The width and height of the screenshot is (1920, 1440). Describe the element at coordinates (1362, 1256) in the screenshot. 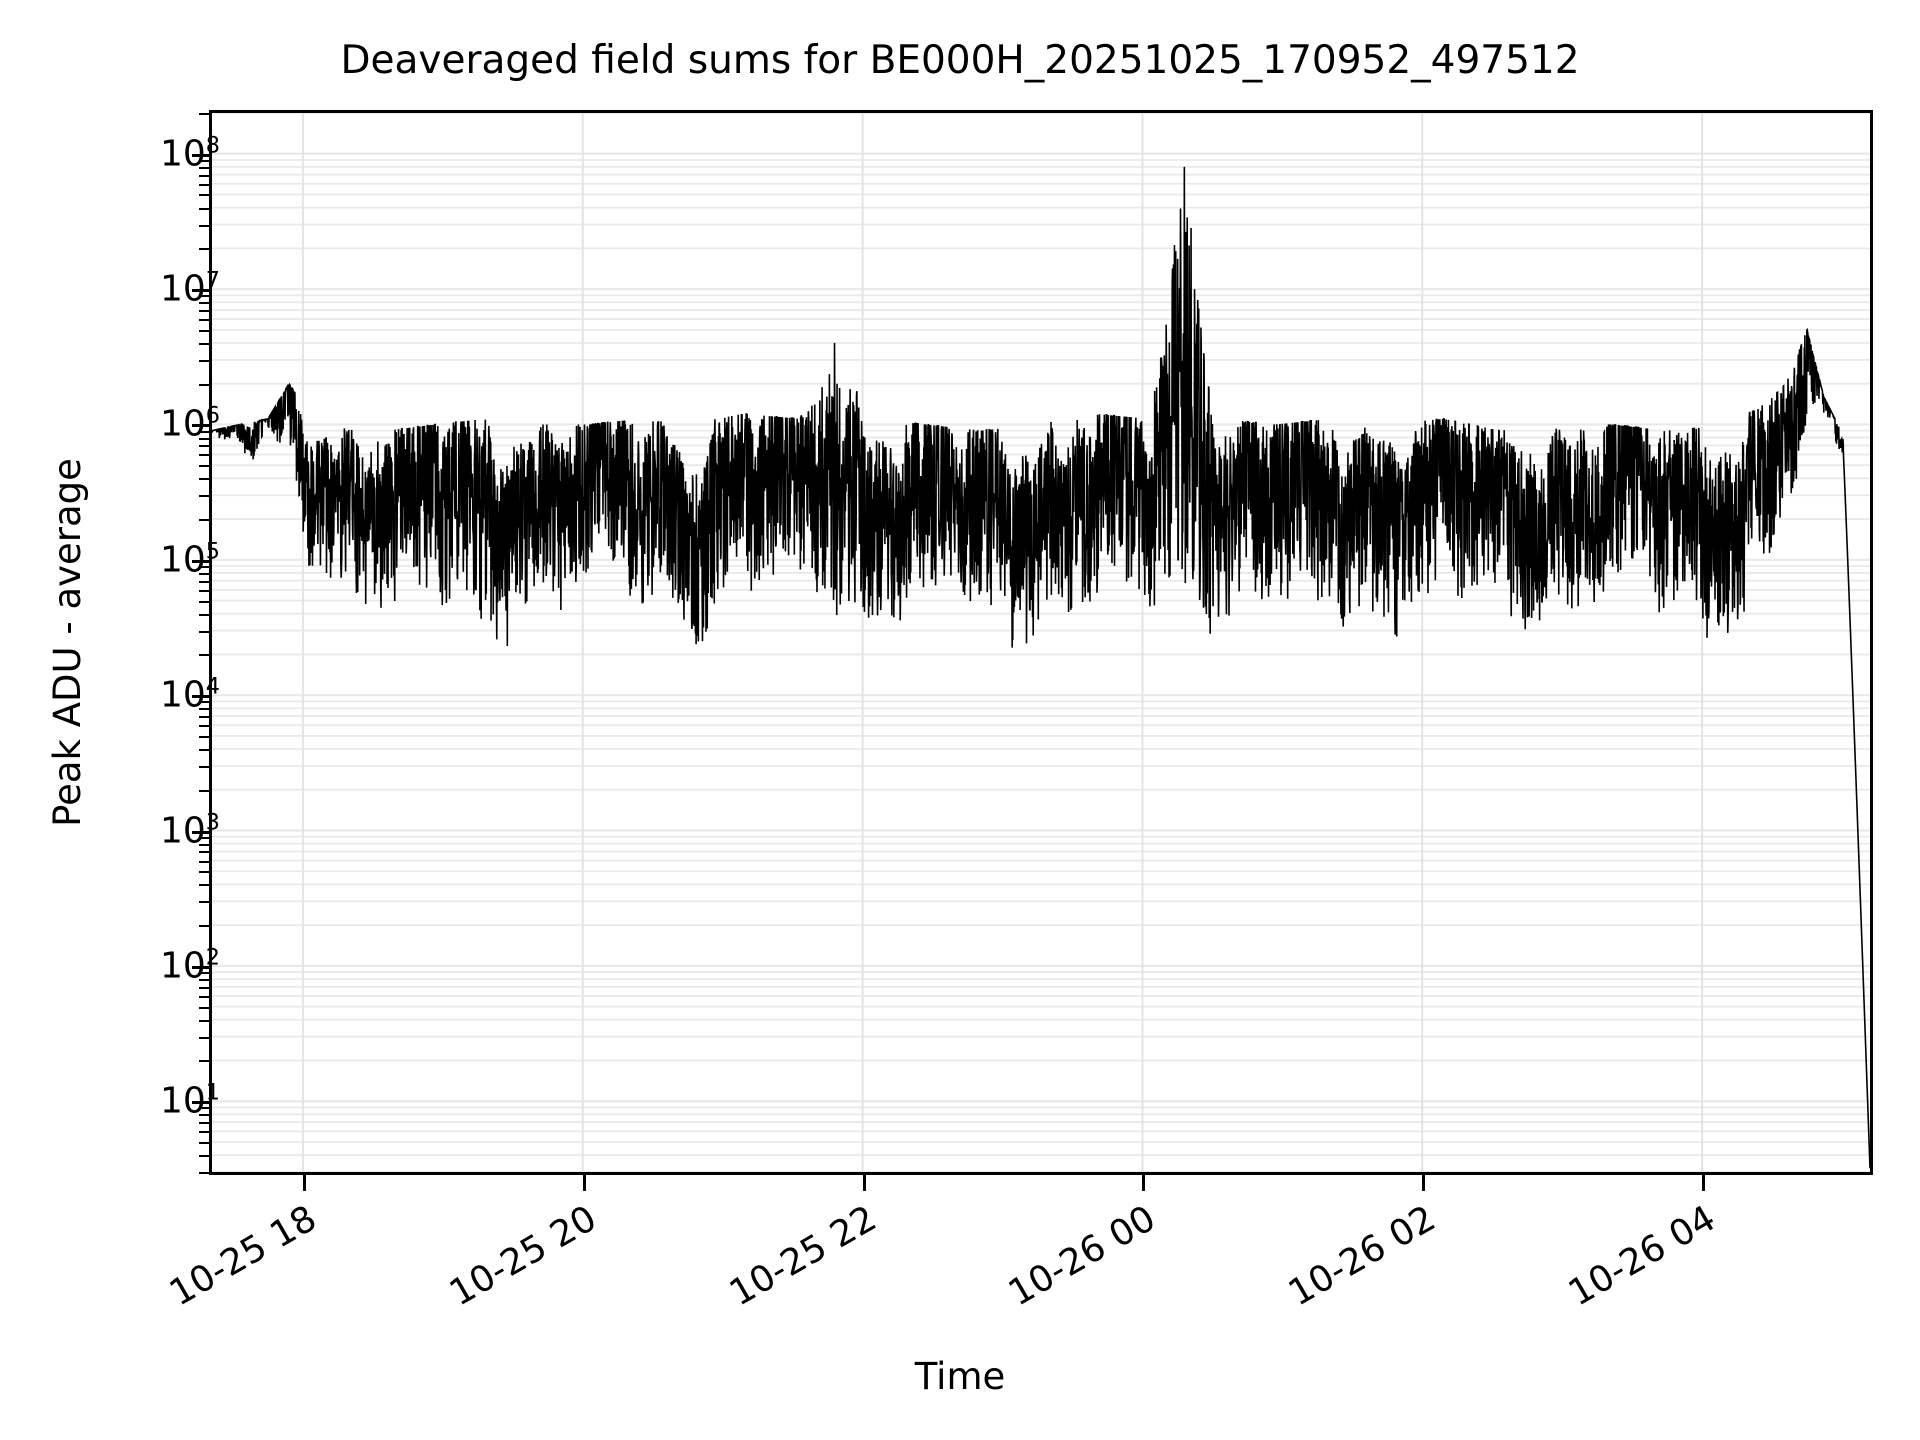

I see `x-tick-label: 10-26 02` at that location.